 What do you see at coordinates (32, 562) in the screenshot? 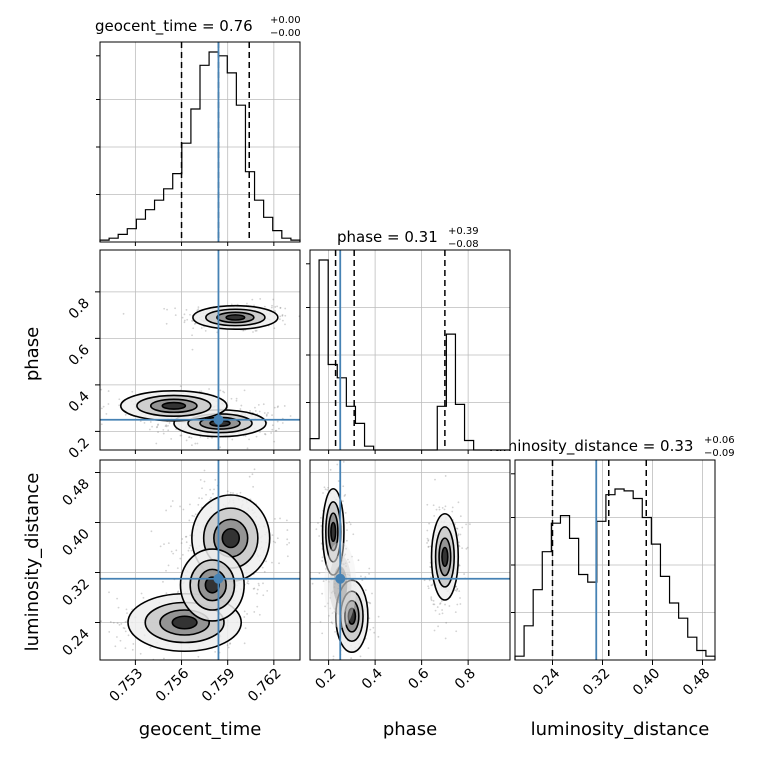
I see `ylabel-luminosity_distance: luminosity_distance` at bounding box center [32, 562].